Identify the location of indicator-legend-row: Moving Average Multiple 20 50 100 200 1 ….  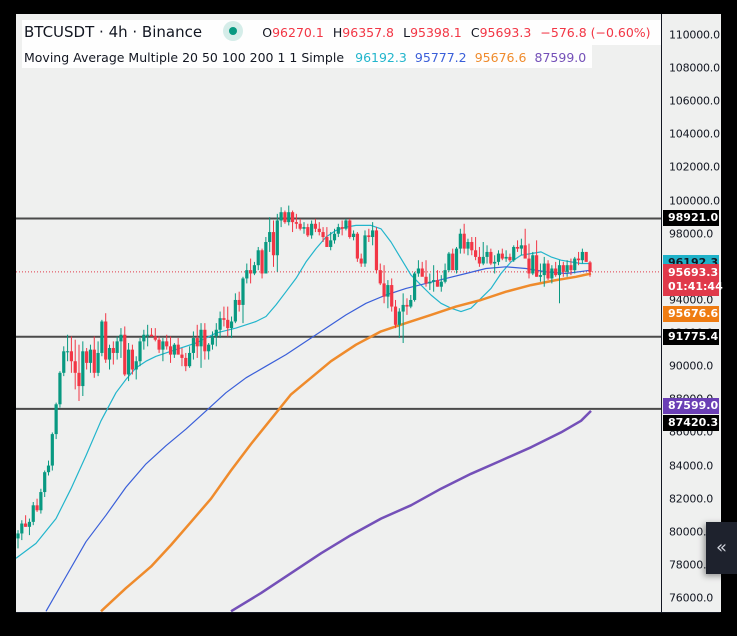
(307, 56).